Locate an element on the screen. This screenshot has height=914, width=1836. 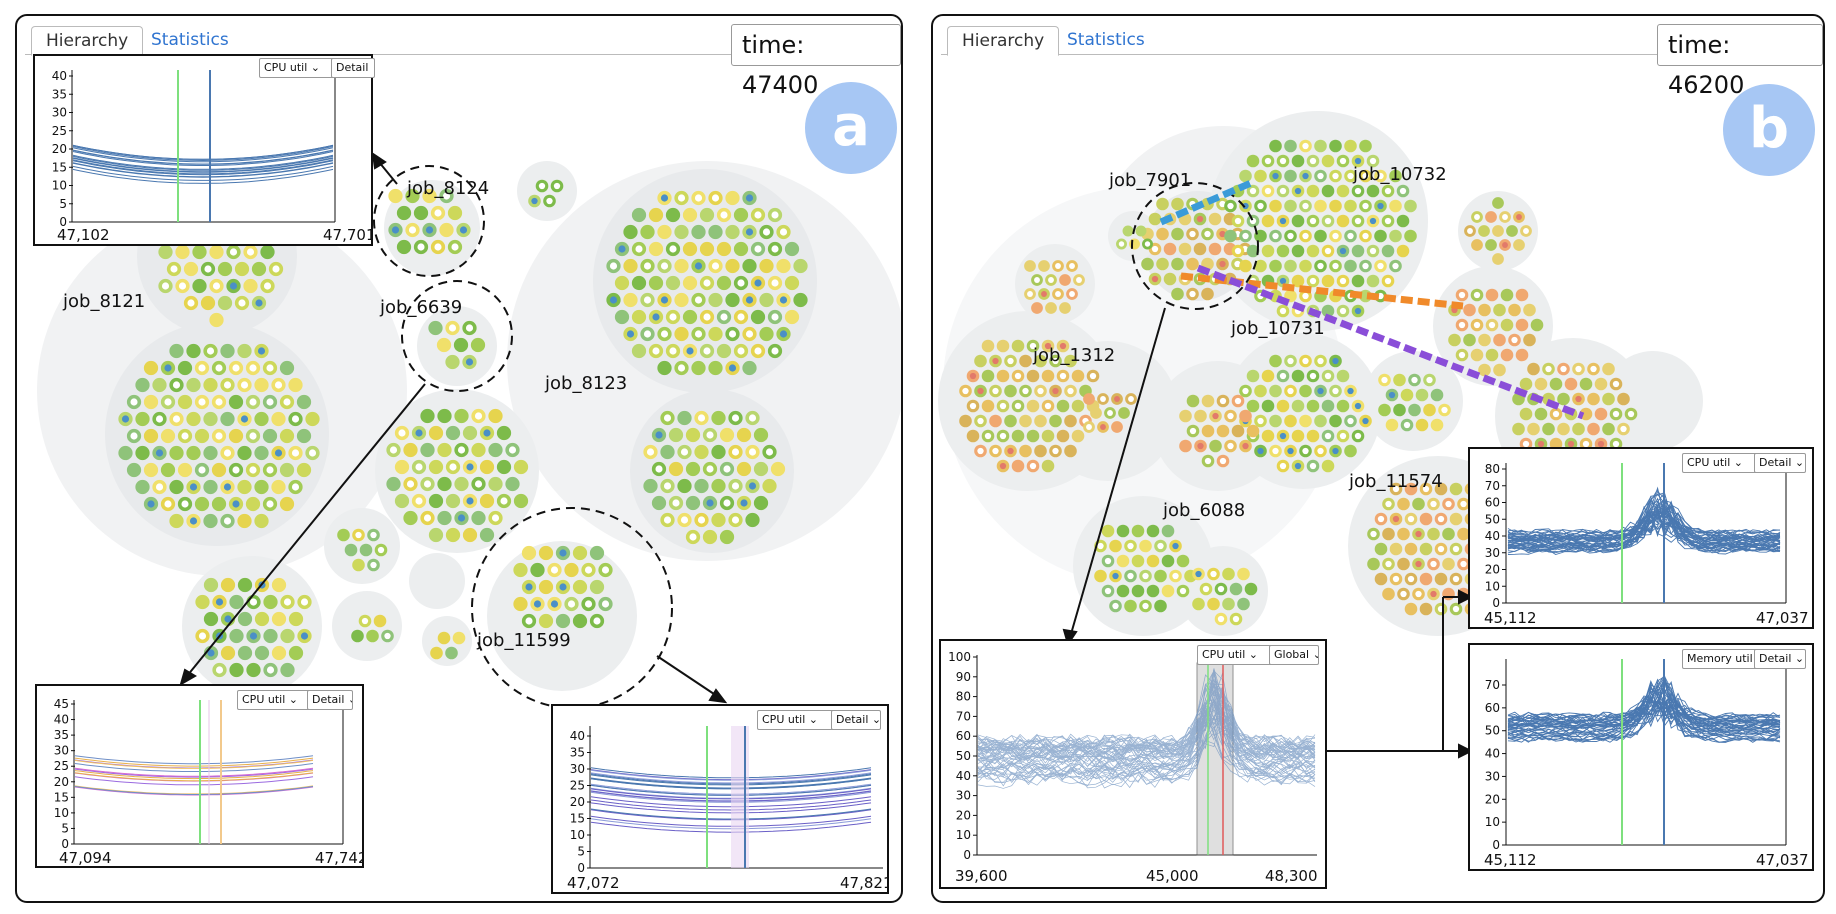
tab-hierarchy: Hierarchy is located at coordinates (1003, 41).